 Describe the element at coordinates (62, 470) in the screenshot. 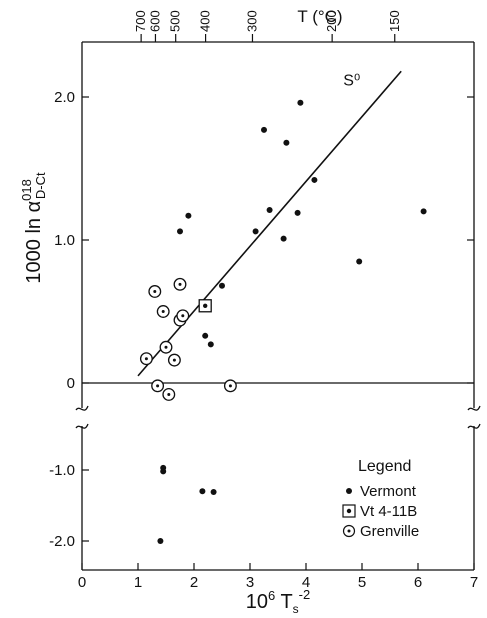

I see `y-tick-label: -1.0` at that location.